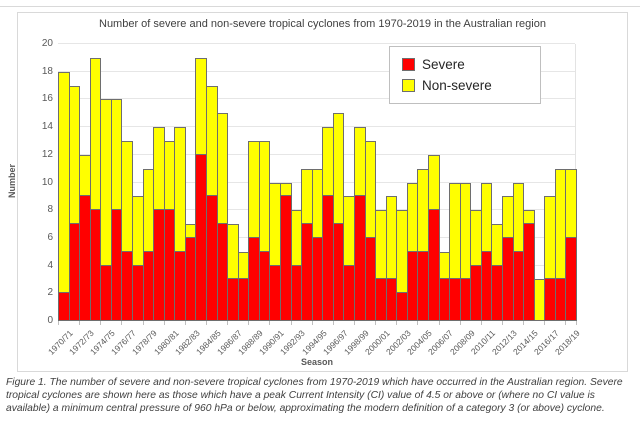  Describe the element at coordinates (47, 43) in the screenshot. I see `y-tick-label: 20` at that location.